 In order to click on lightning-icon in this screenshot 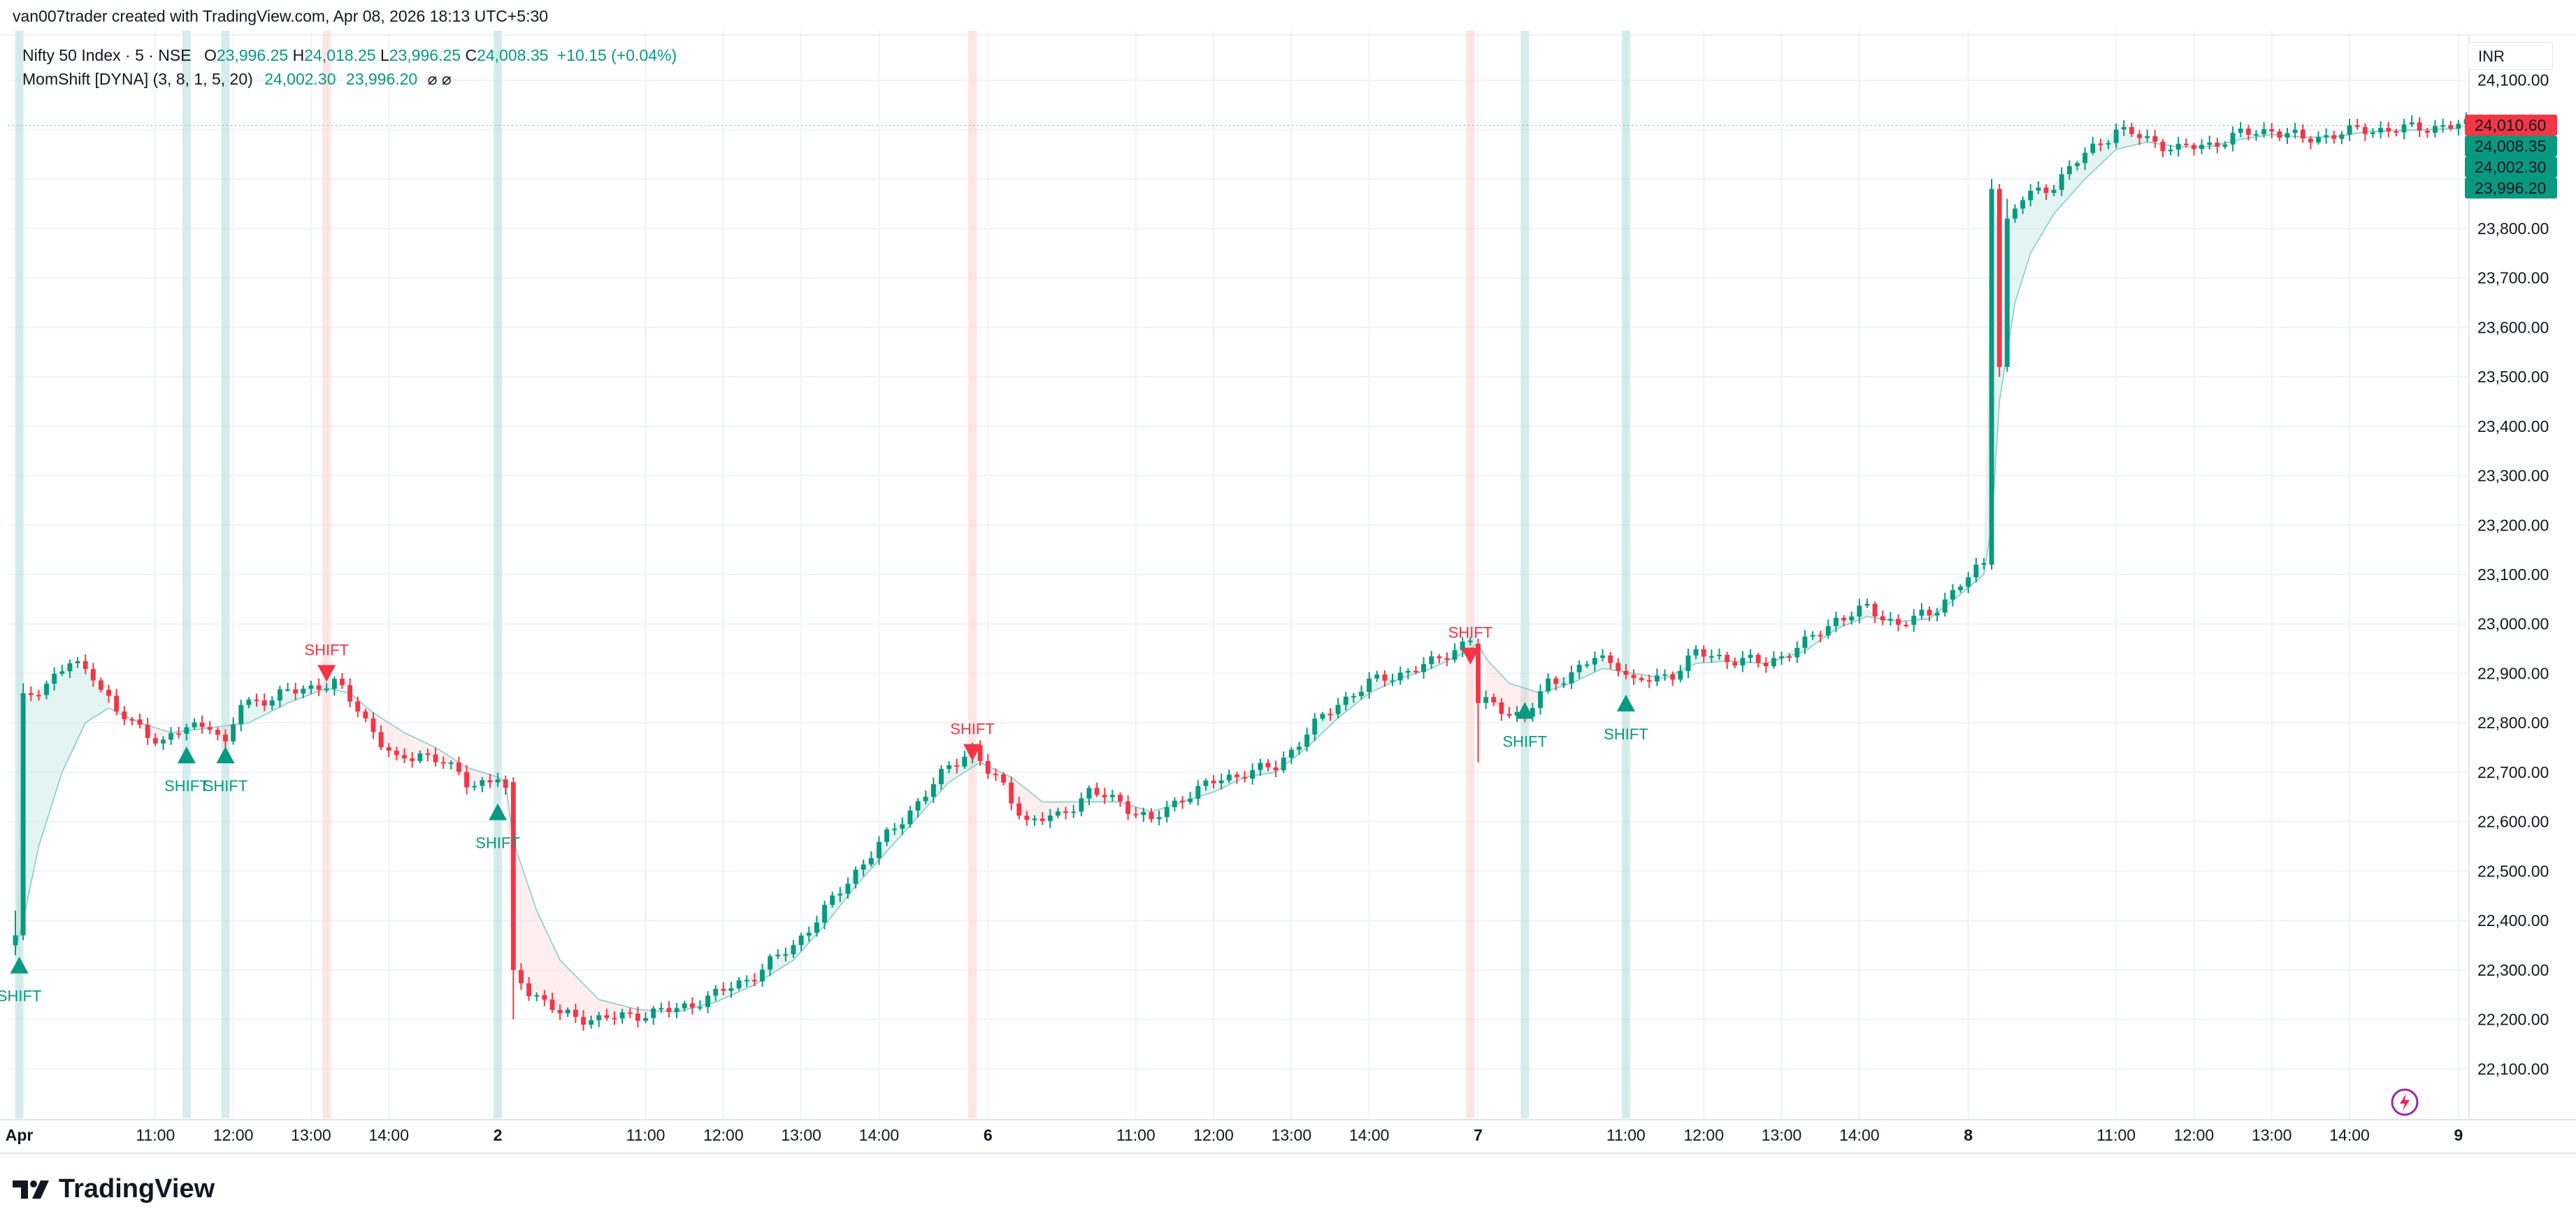, I will do `click(2404, 1102)`.